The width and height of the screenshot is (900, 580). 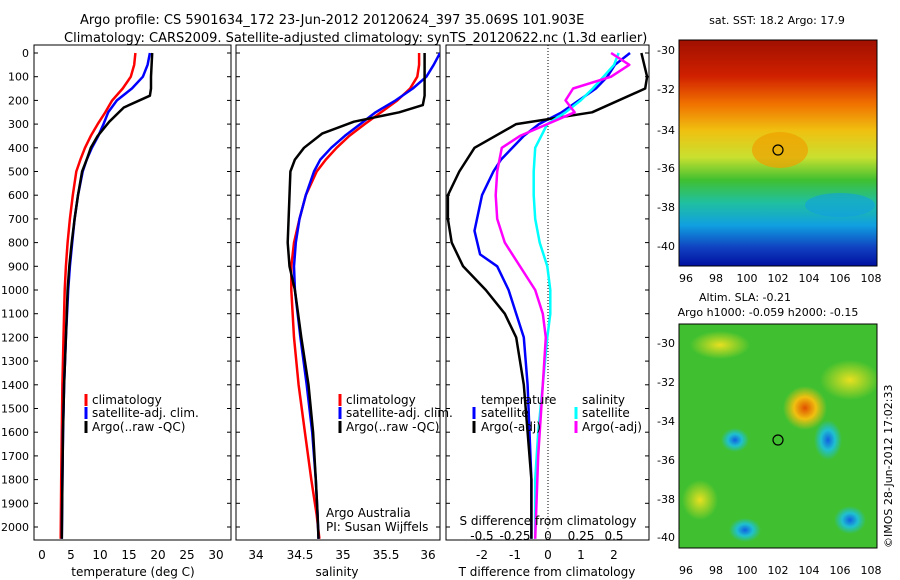 What do you see at coordinates (18, 243) in the screenshot?
I see `depth-tick-label: 800` at bounding box center [18, 243].